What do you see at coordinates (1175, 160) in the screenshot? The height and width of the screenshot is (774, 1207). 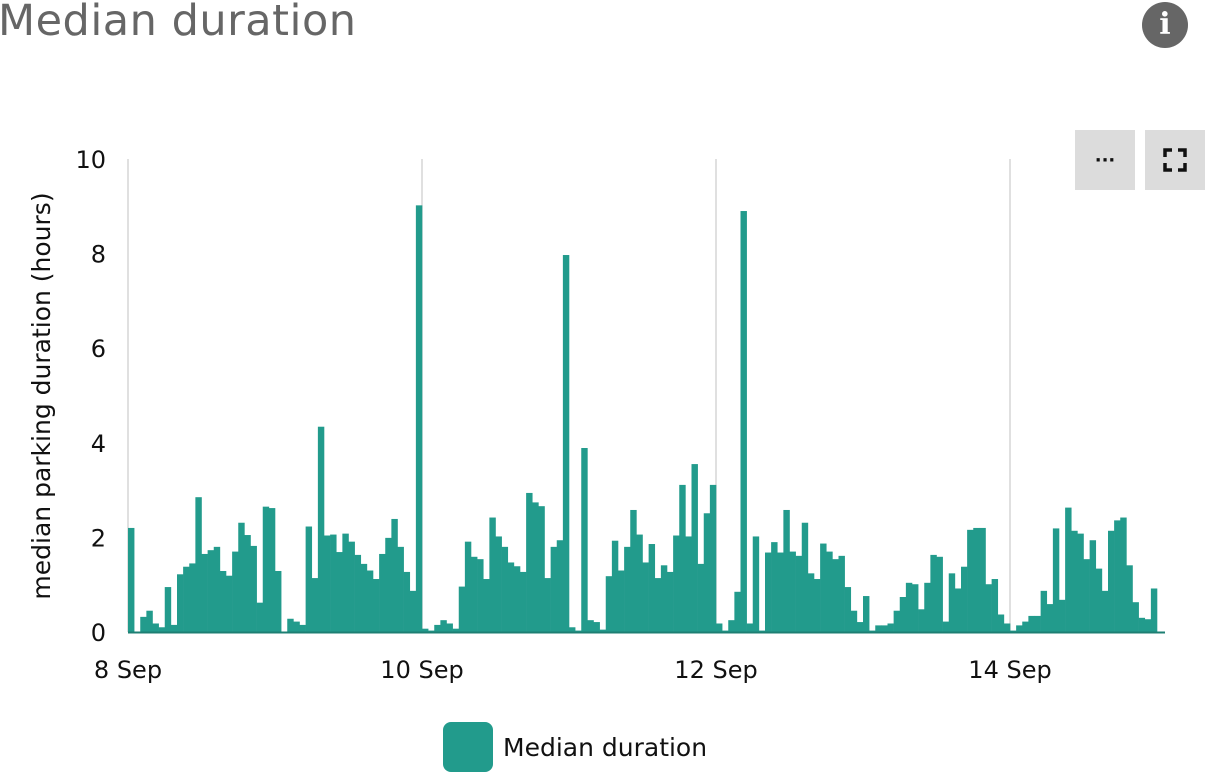 I see `fullscreen-button` at bounding box center [1175, 160].